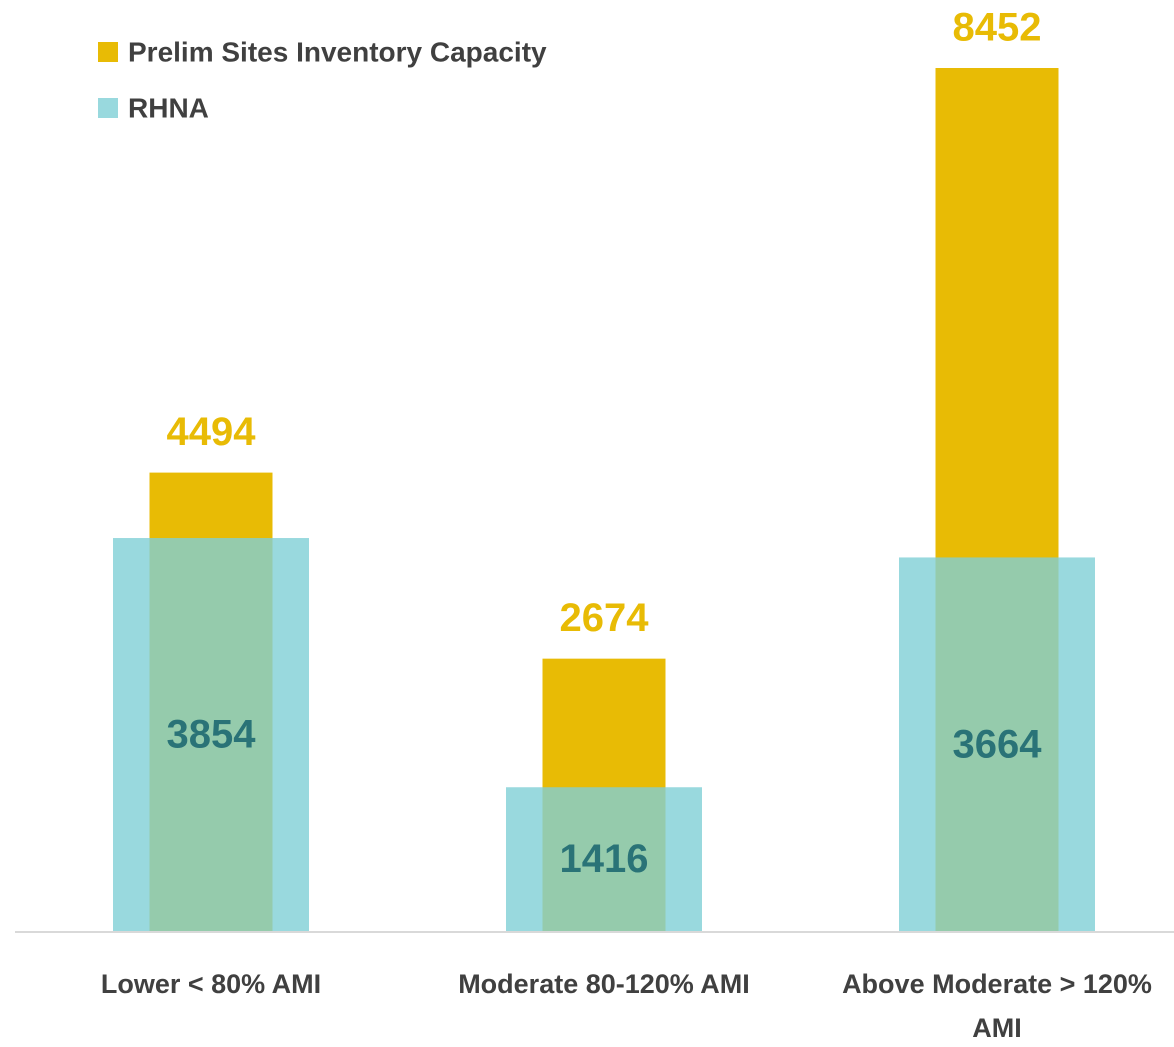  I want to click on x-tick-label: Above Moderate > 120% AMI, so click(997, 1006).